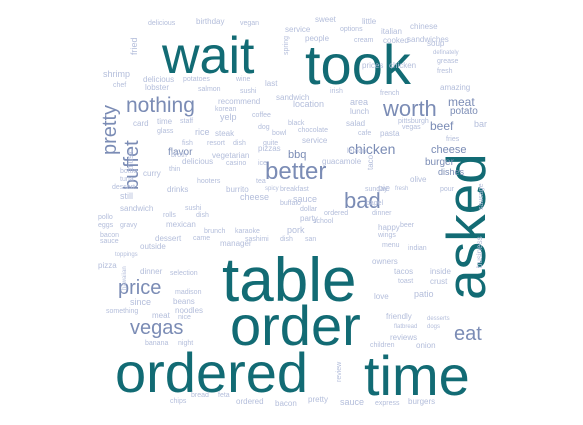 This screenshot has width=583, height=425. I want to click on word-sandwiches: sandwiches, so click(428, 39).